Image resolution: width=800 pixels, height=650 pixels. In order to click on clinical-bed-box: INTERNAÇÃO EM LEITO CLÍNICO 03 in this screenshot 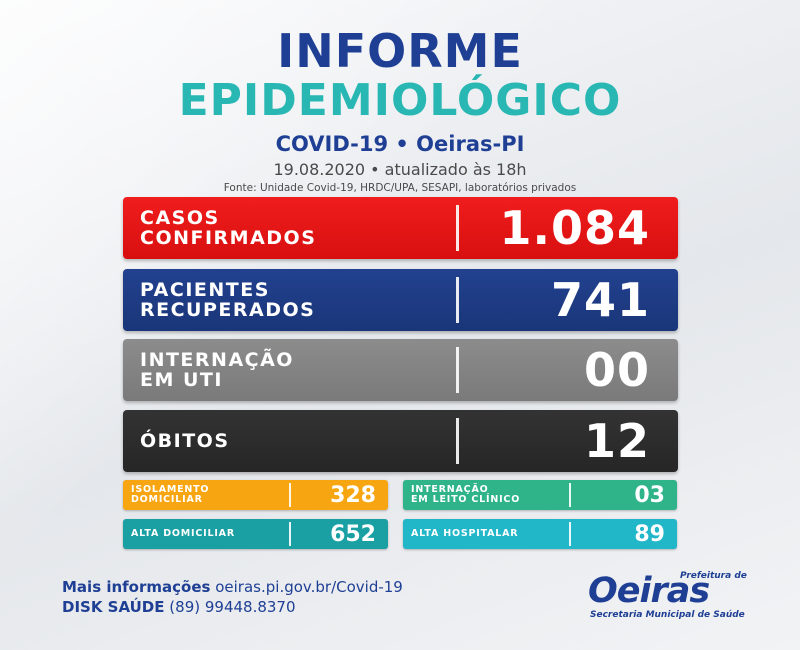, I will do `click(540, 495)`.